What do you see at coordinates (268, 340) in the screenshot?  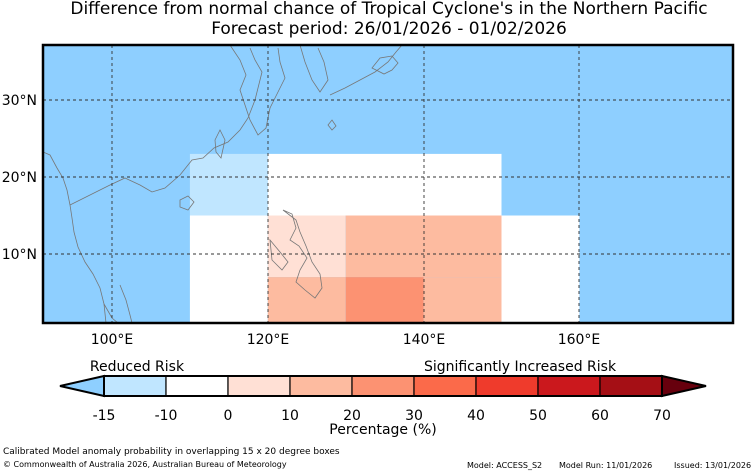 I see `lon-tick-label: 120°E` at bounding box center [268, 340].